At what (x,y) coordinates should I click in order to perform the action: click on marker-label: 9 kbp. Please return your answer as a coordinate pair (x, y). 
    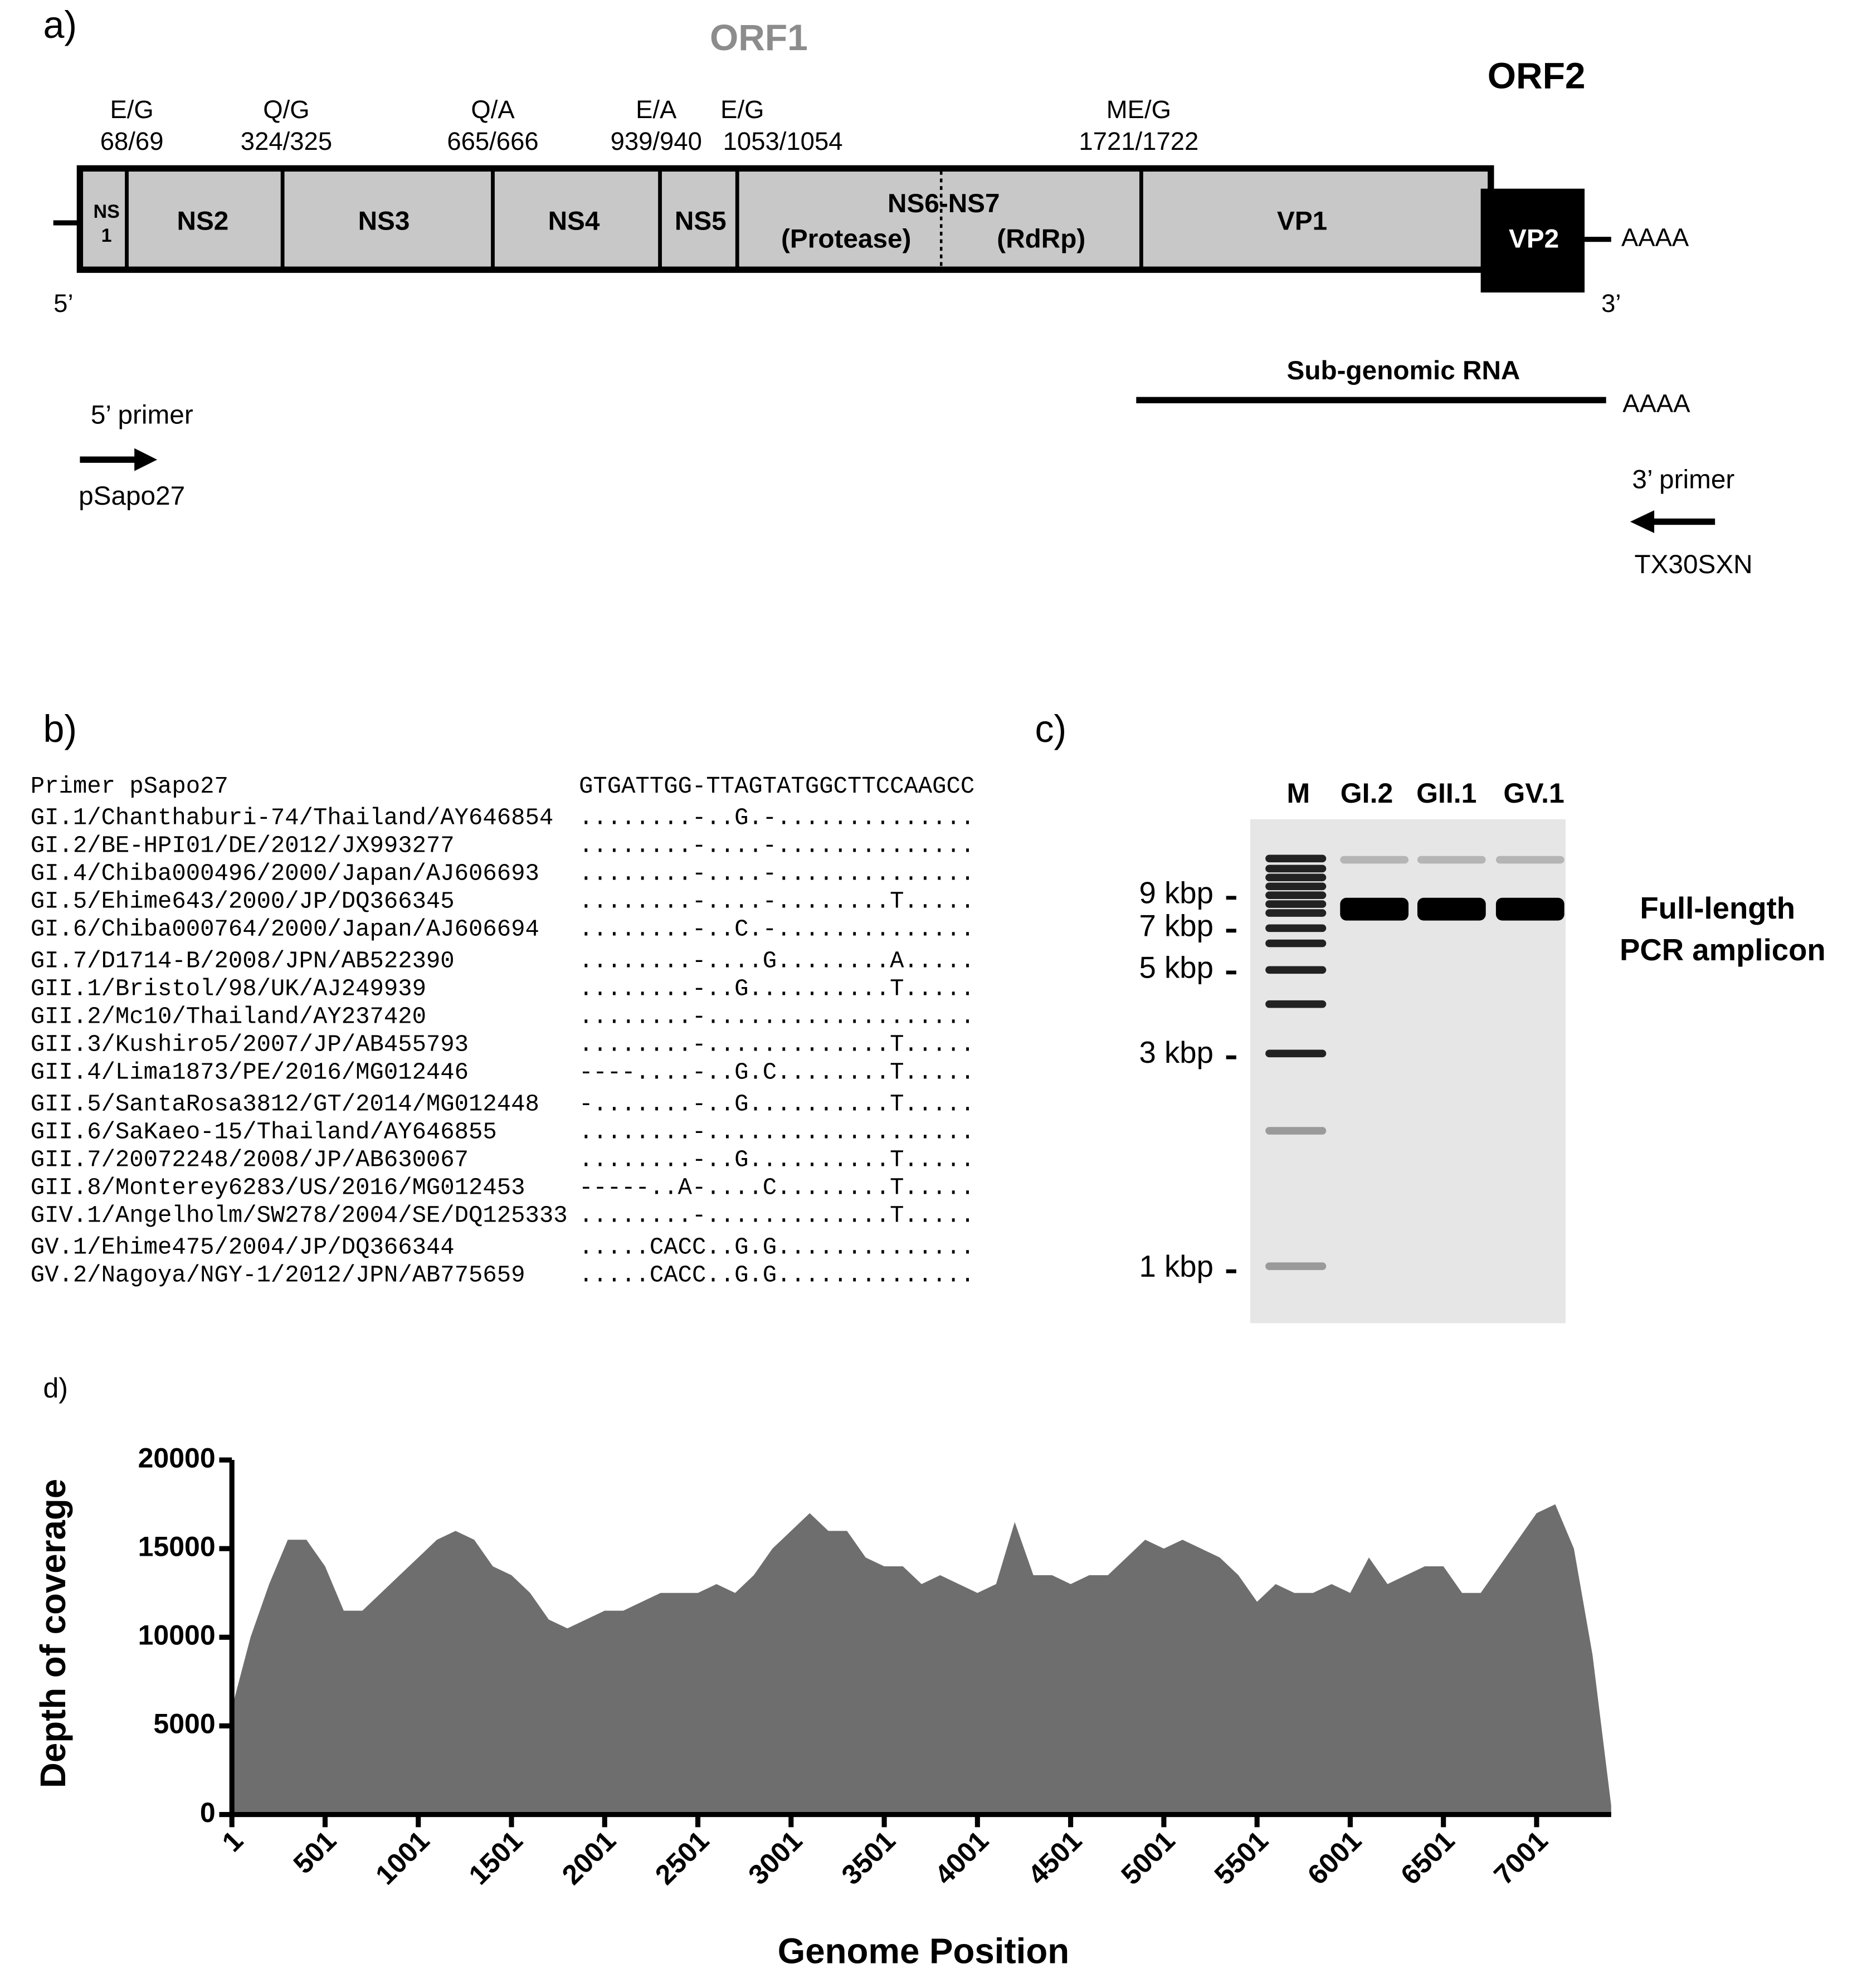
    Looking at the image, I should click on (1176, 893).